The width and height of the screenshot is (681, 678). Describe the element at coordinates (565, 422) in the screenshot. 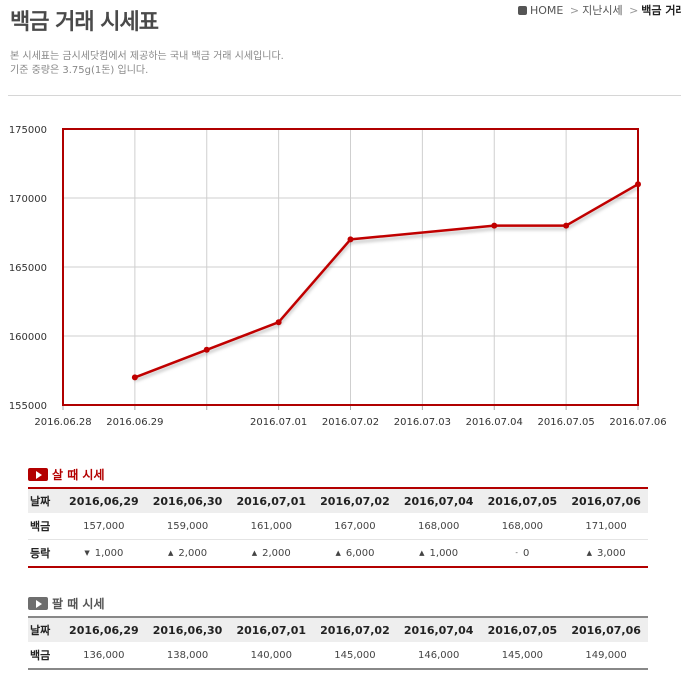

I see `x-tick-label: 2016.07.05` at that location.